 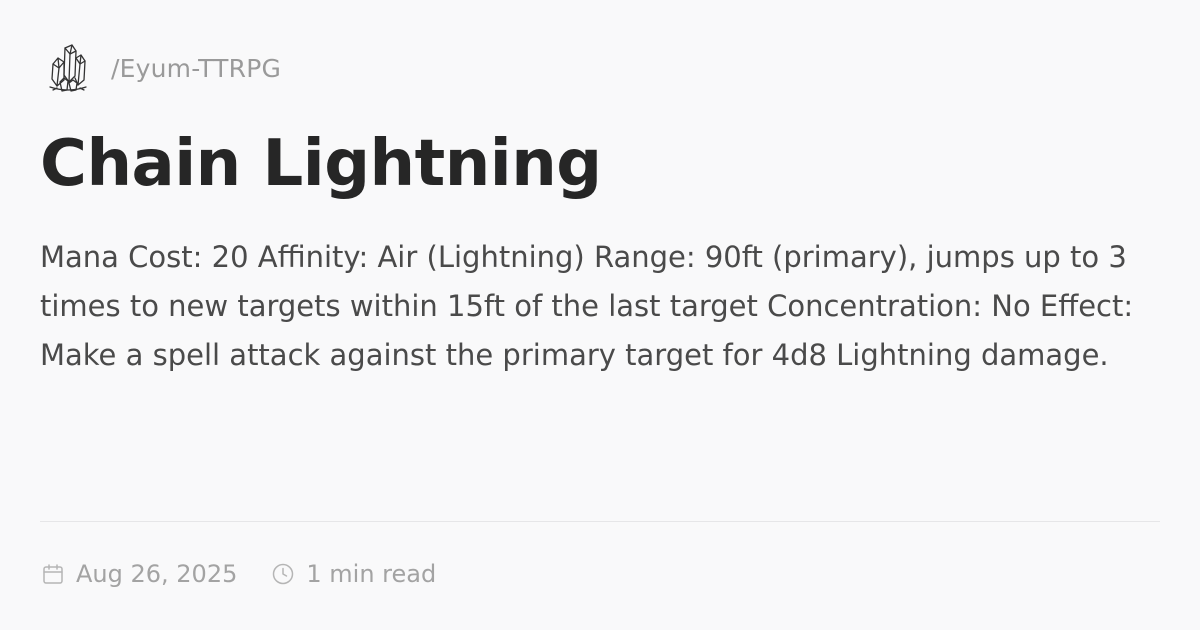 I want to click on clock-icon, so click(x=283, y=574).